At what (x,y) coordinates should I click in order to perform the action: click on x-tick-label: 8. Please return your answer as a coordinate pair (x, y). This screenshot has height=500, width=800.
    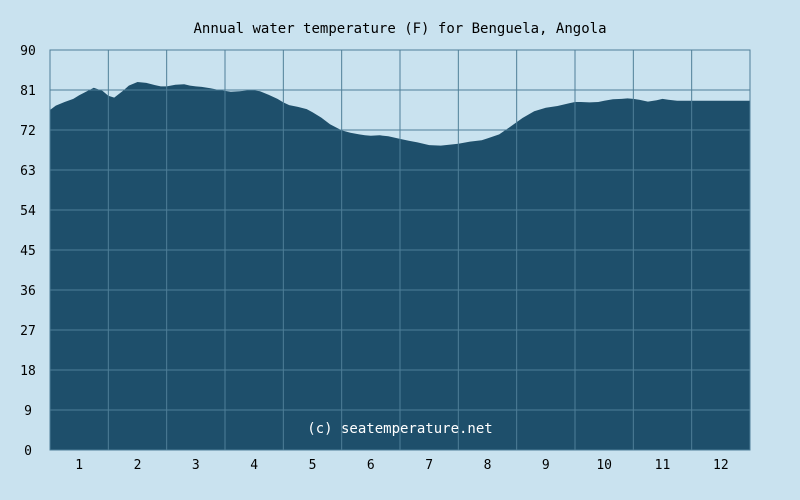
    Looking at the image, I should click on (488, 465).